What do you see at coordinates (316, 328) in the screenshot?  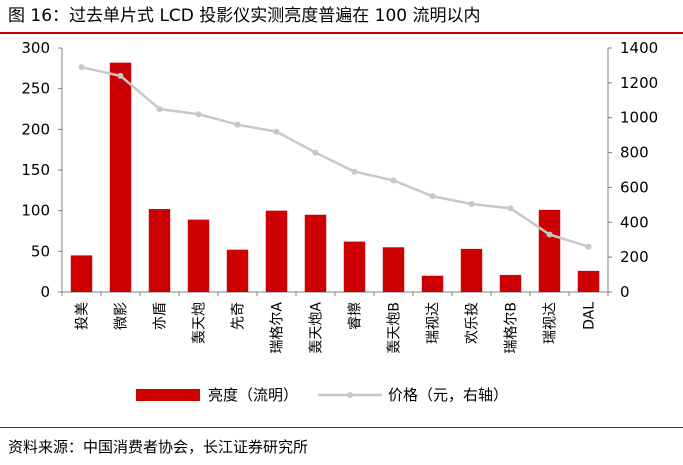 I see `category-label: 轰天炮A` at bounding box center [316, 328].